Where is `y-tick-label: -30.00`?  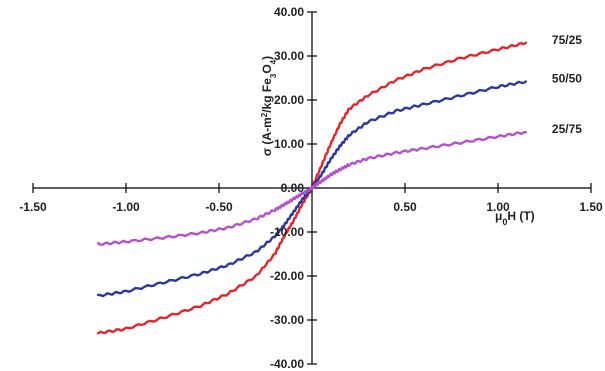
y-tick-label: -30.00 is located at coordinates (287, 320).